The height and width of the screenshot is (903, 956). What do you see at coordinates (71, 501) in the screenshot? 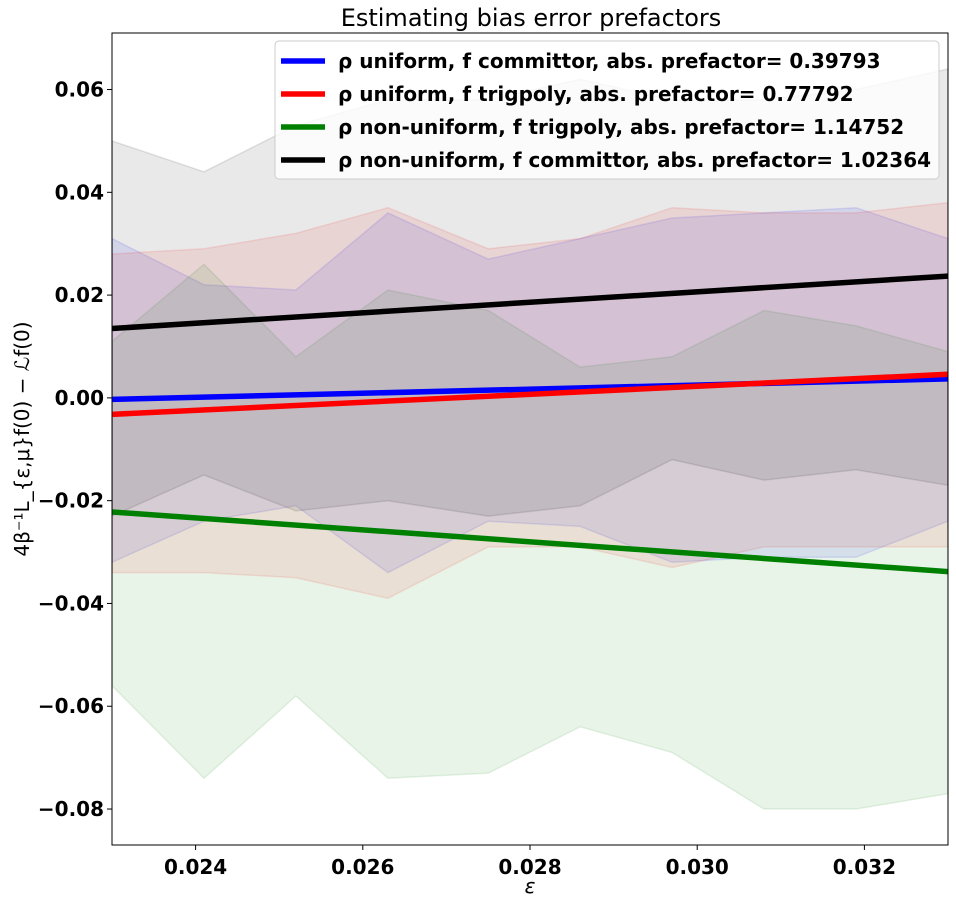
I see `y-tick-label: −0.02` at bounding box center [71, 501].